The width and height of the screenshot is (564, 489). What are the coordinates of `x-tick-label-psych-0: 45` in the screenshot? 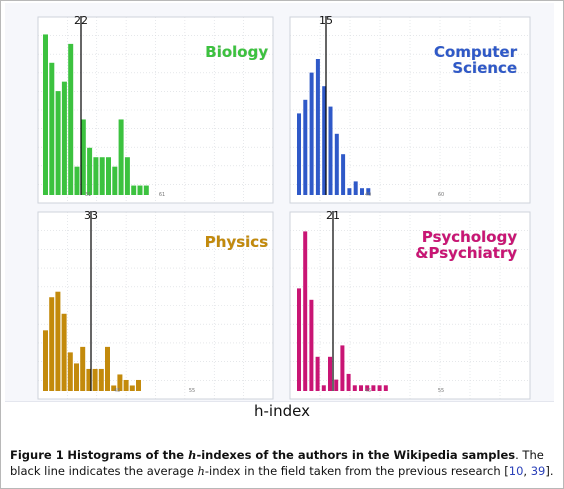 It's located at (368, 391).